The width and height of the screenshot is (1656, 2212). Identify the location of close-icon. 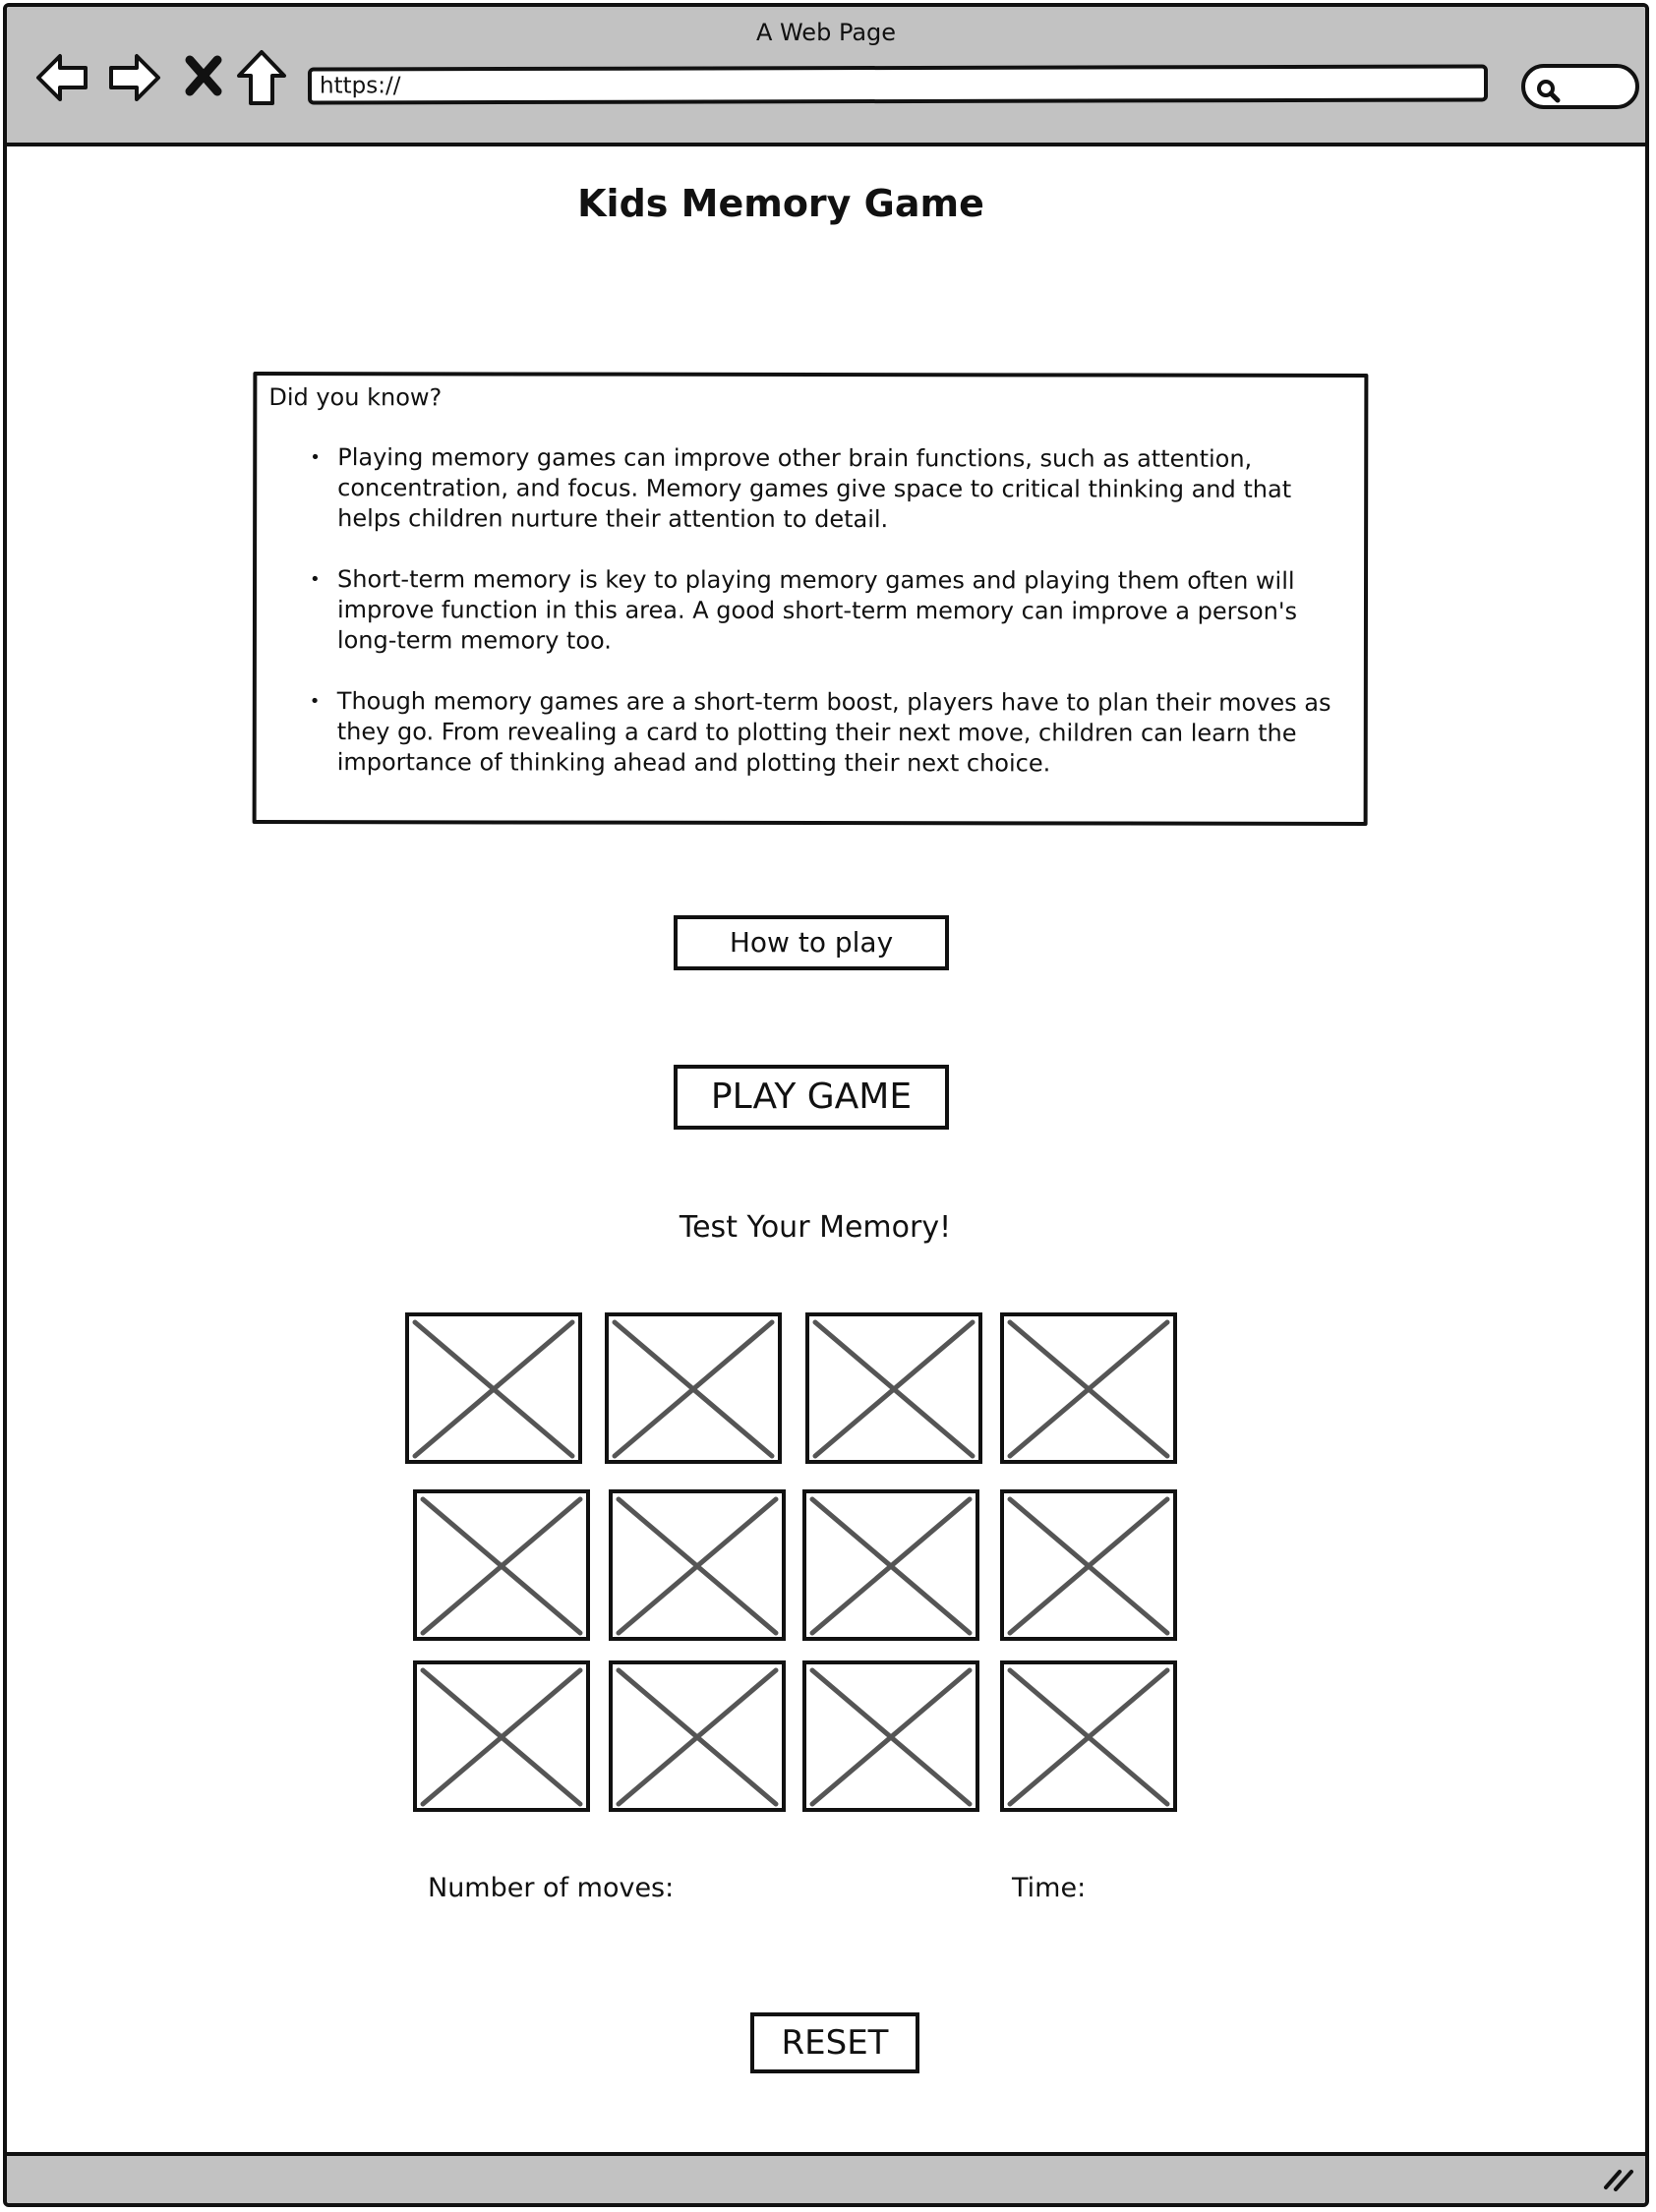
(204, 78).